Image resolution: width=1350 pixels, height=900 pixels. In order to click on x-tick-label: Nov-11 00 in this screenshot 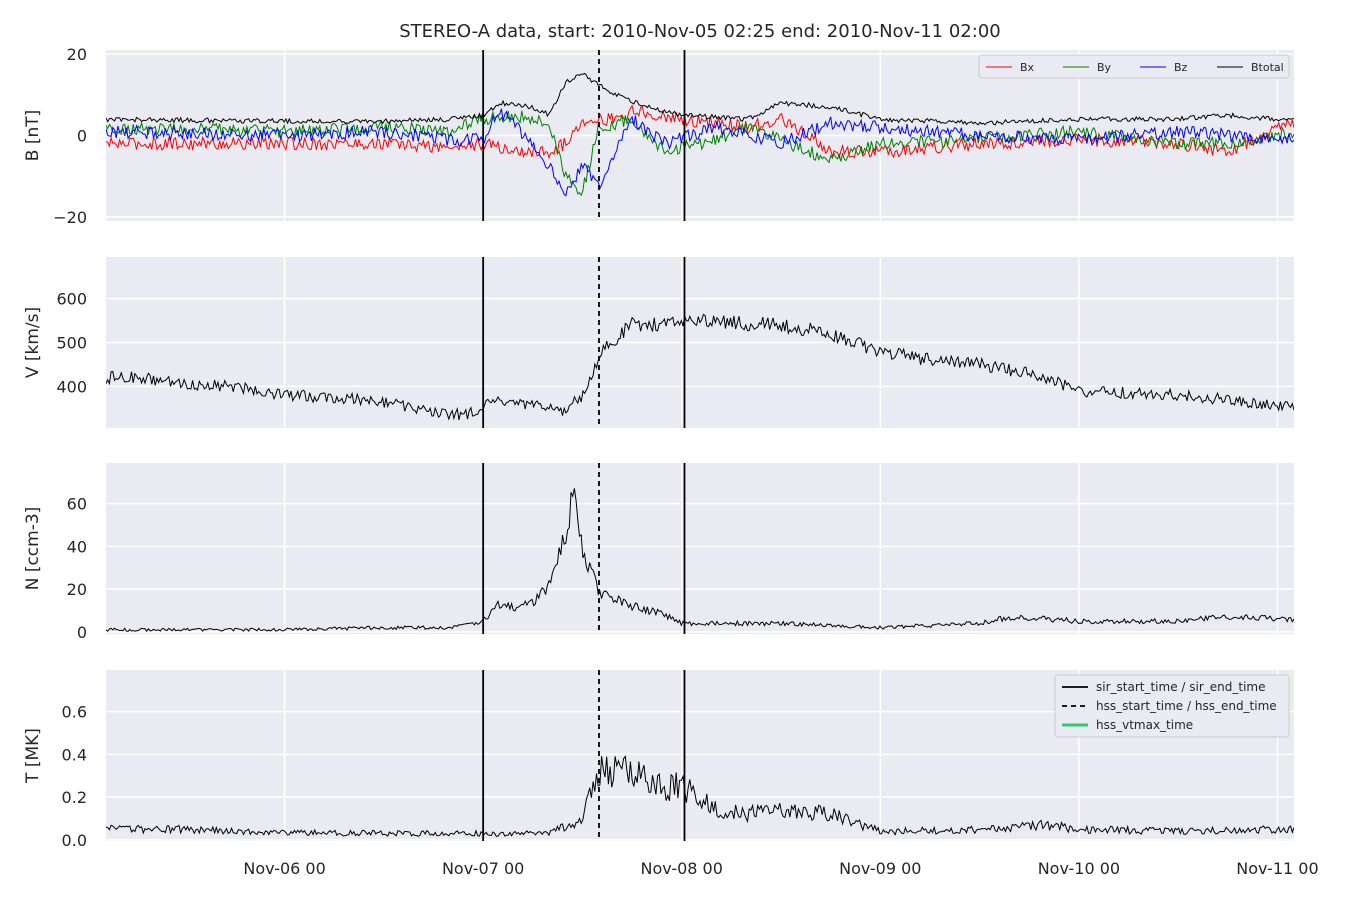, I will do `click(1277, 868)`.